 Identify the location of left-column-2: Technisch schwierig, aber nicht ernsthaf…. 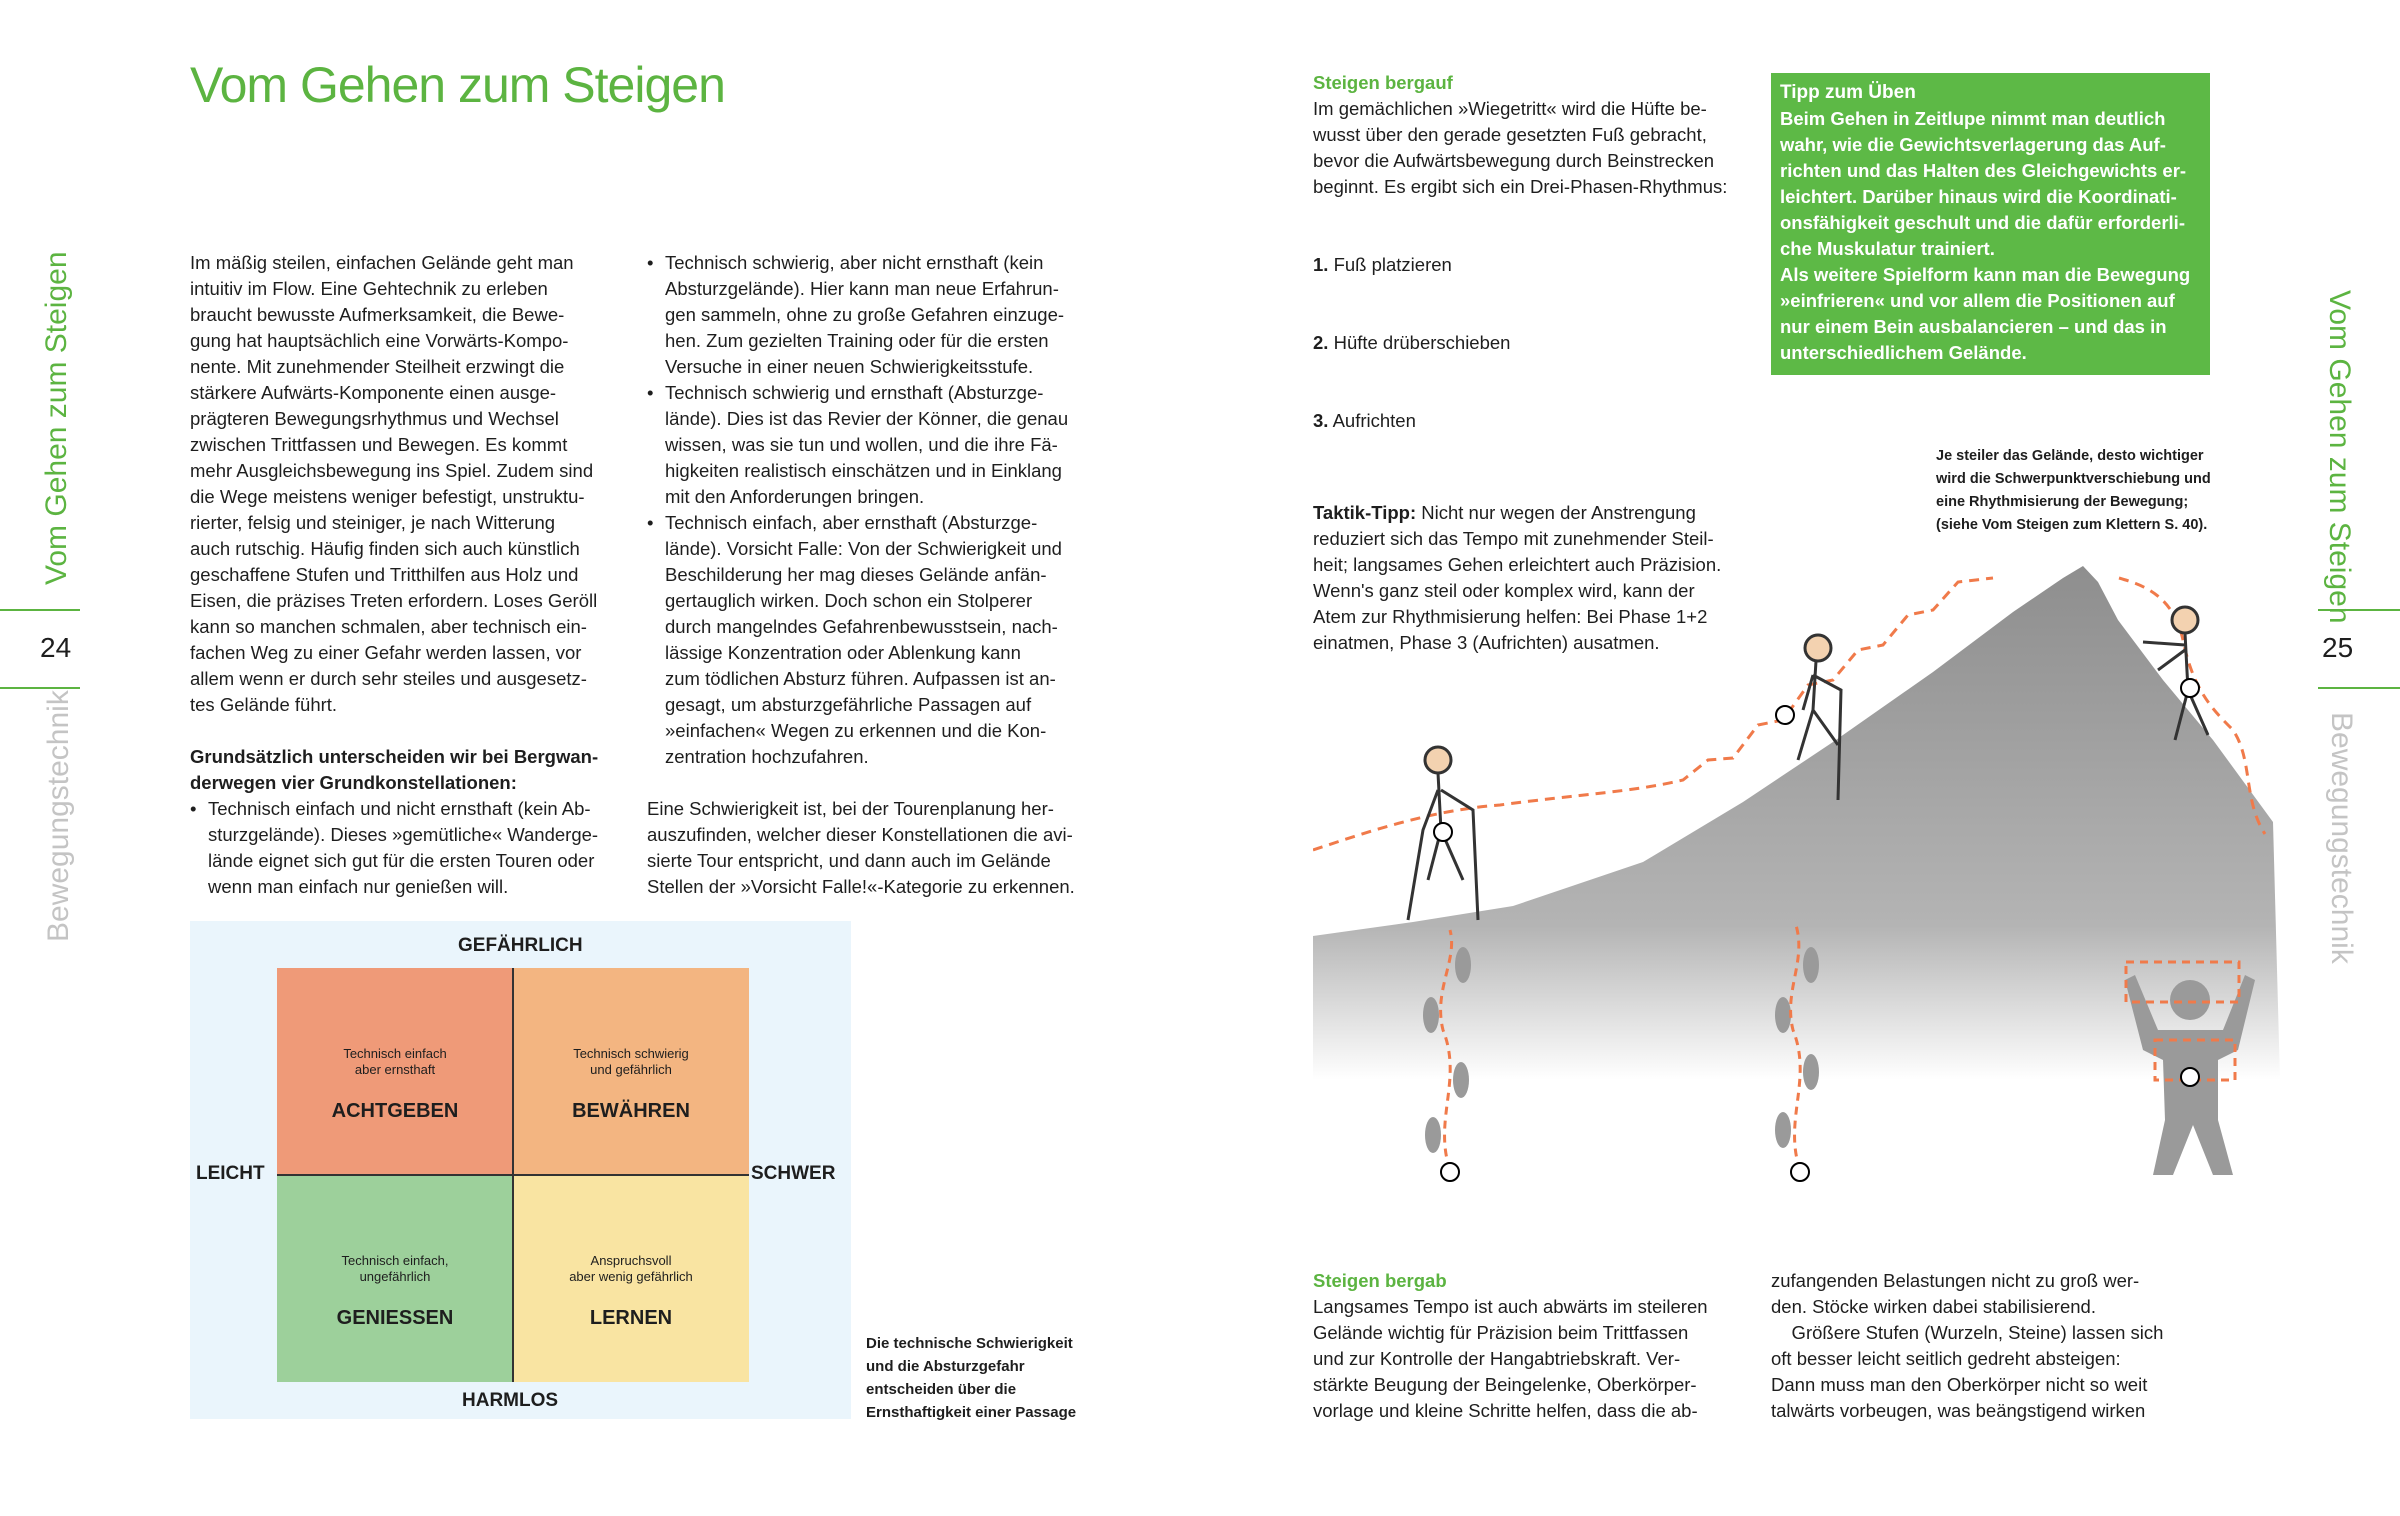
(861, 575).